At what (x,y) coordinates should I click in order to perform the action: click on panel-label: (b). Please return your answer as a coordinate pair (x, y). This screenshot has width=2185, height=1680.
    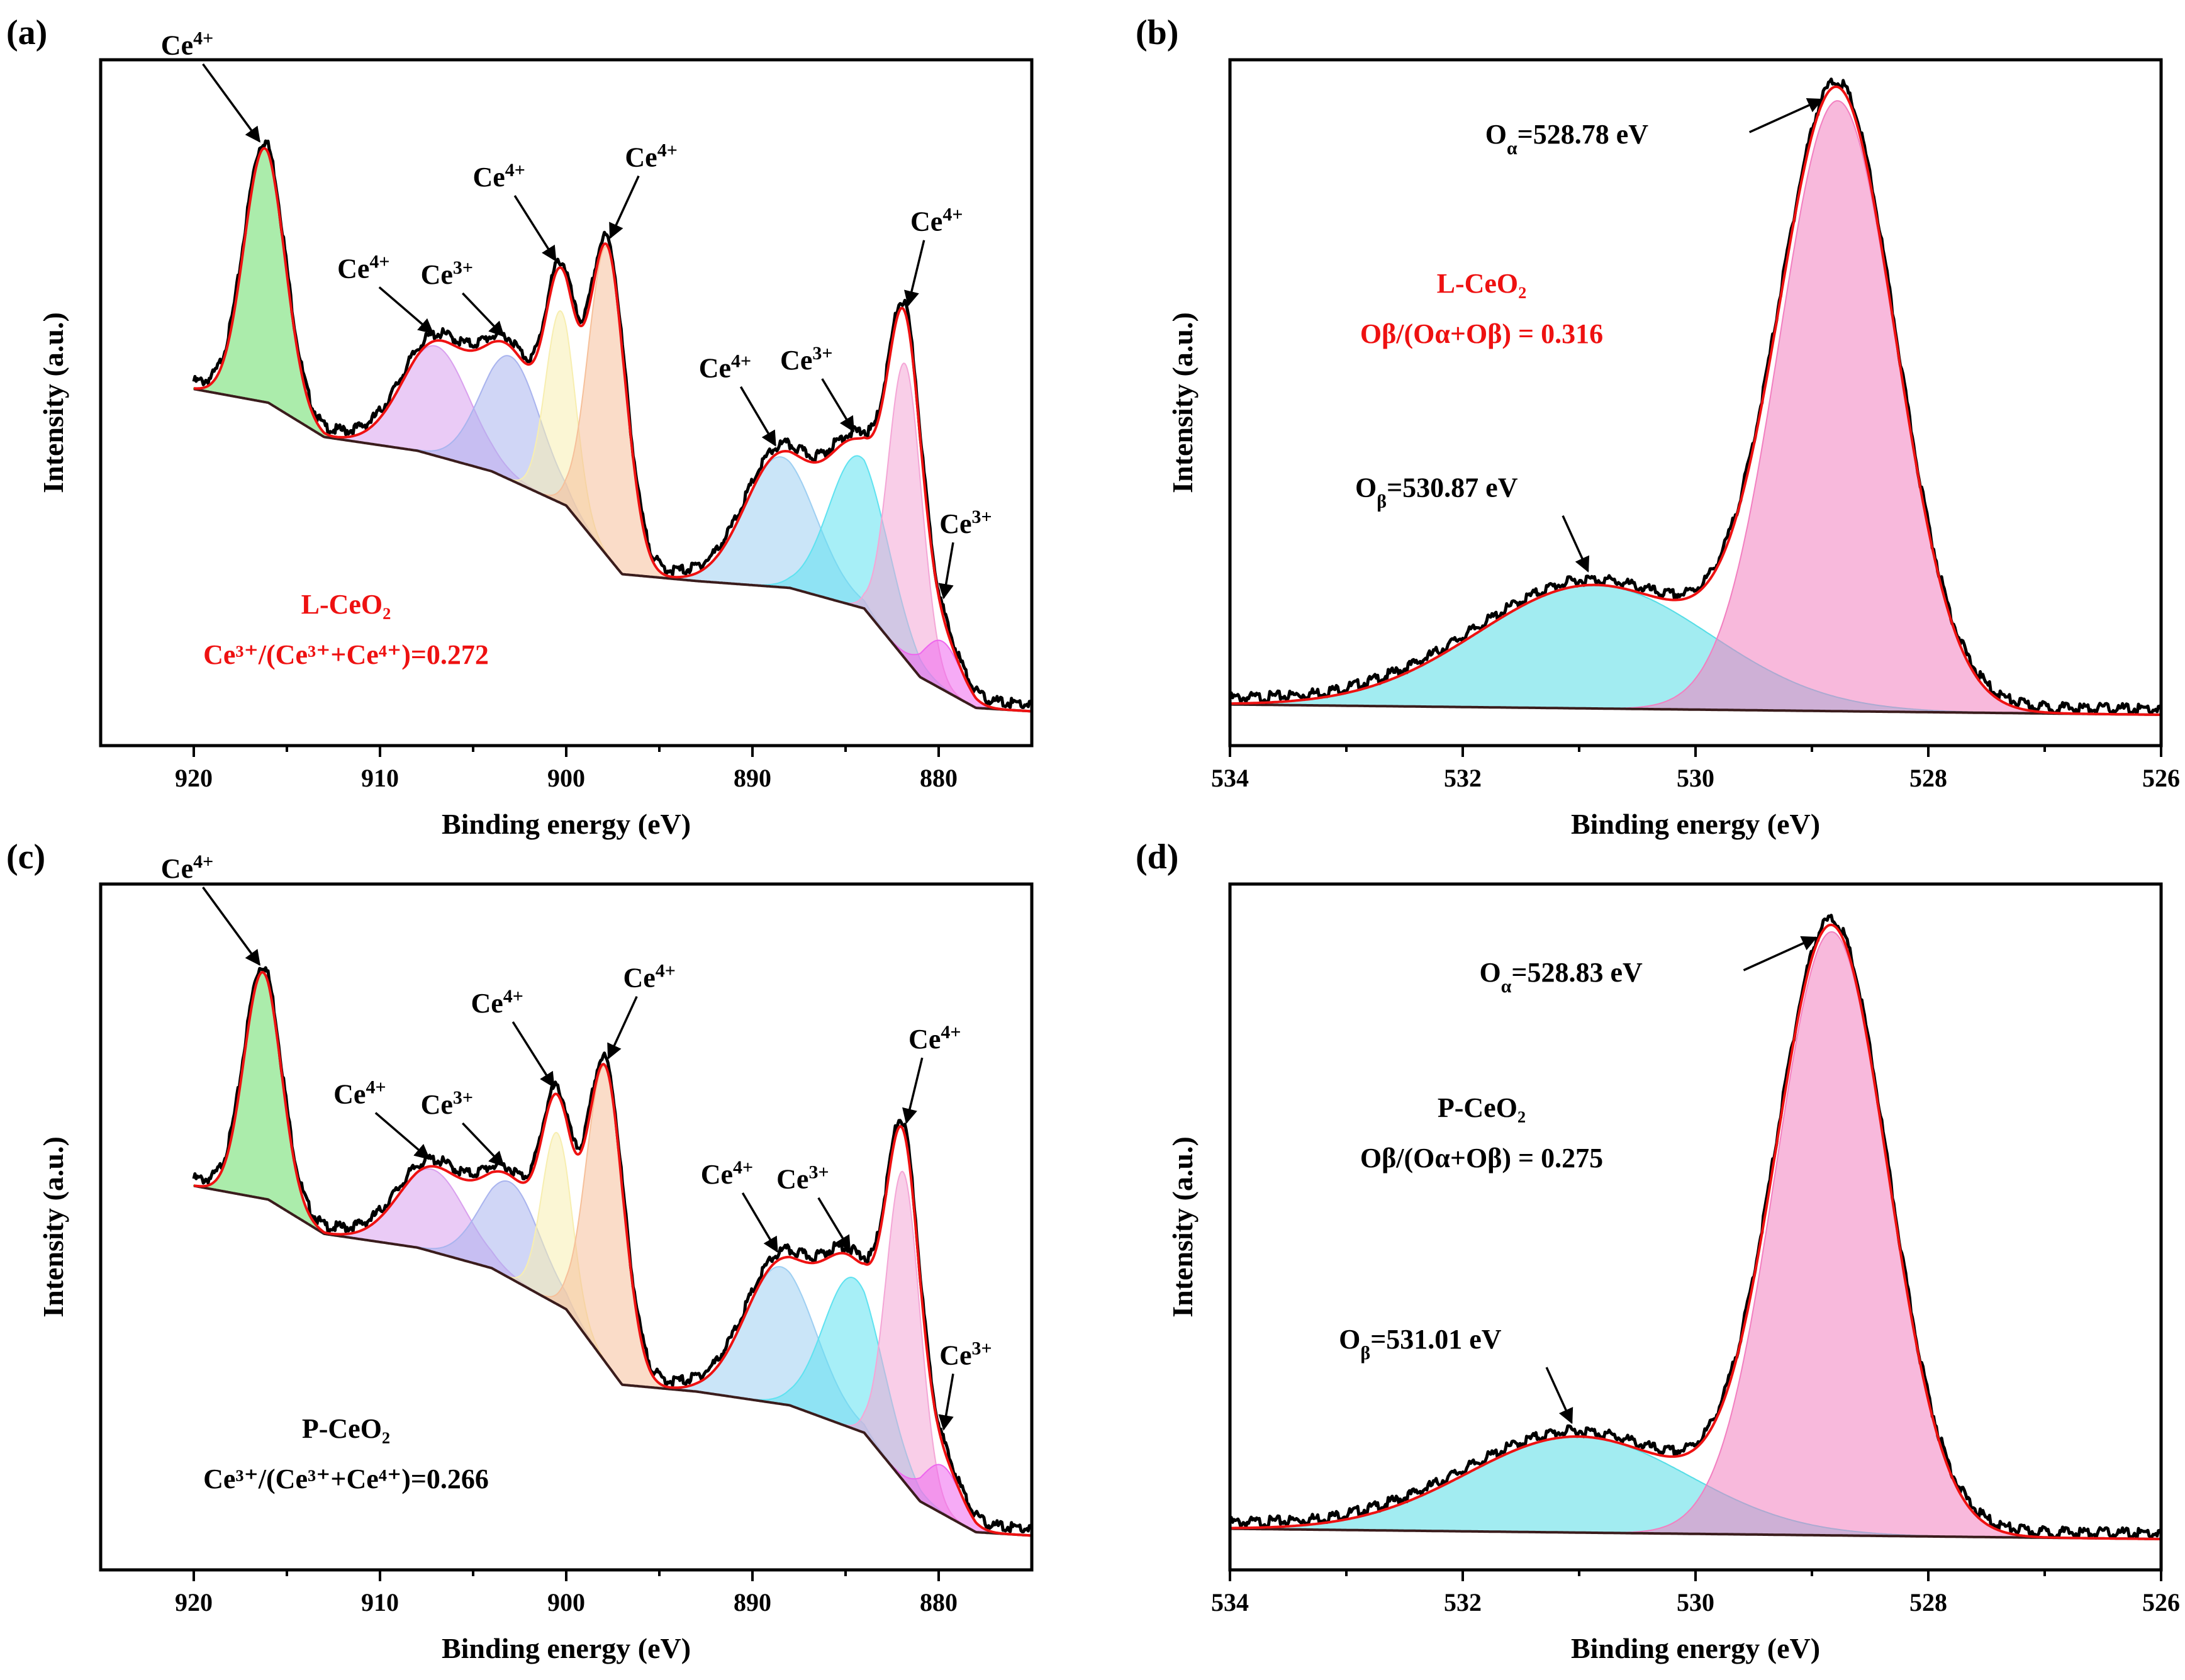
    Looking at the image, I should click on (1157, 32).